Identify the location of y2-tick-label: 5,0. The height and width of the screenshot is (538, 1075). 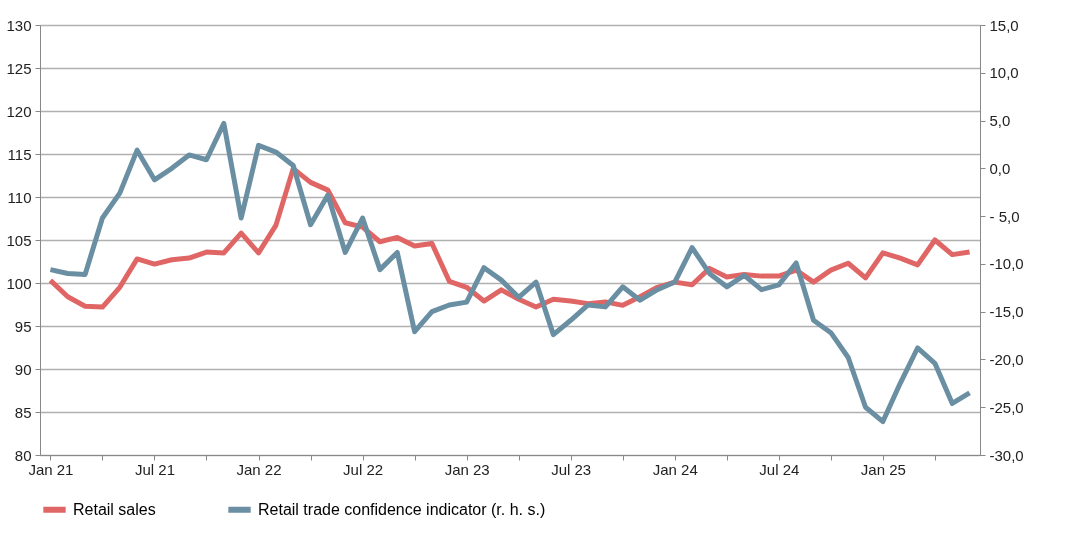
(1000, 121).